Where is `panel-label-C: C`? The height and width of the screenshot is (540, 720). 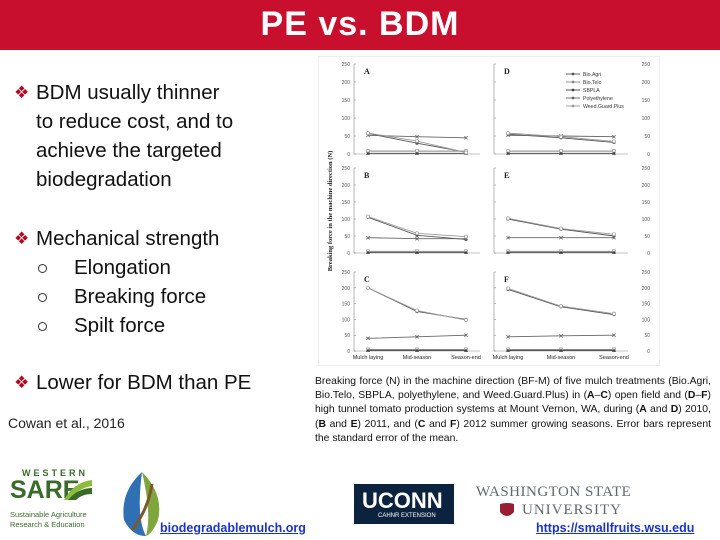
panel-label-C: C is located at coordinates (367, 279).